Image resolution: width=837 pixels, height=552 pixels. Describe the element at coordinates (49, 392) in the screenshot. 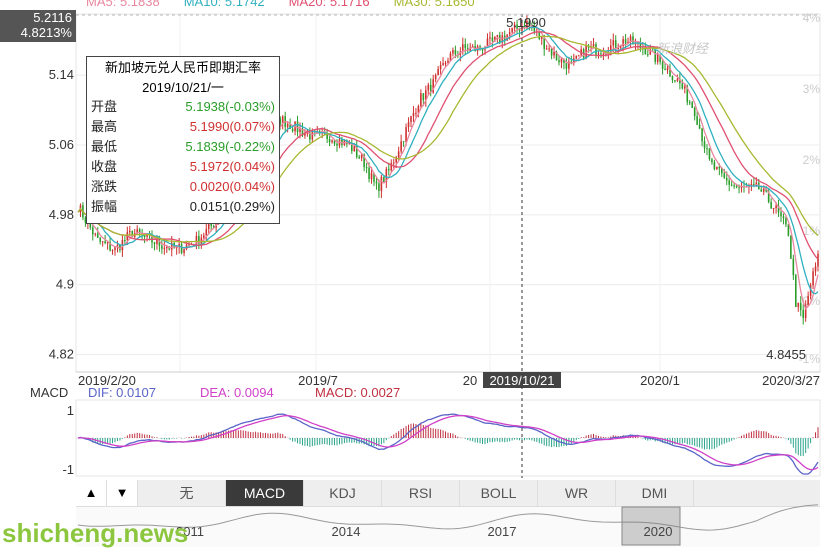

I see `macd-legend-item: MACD` at that location.